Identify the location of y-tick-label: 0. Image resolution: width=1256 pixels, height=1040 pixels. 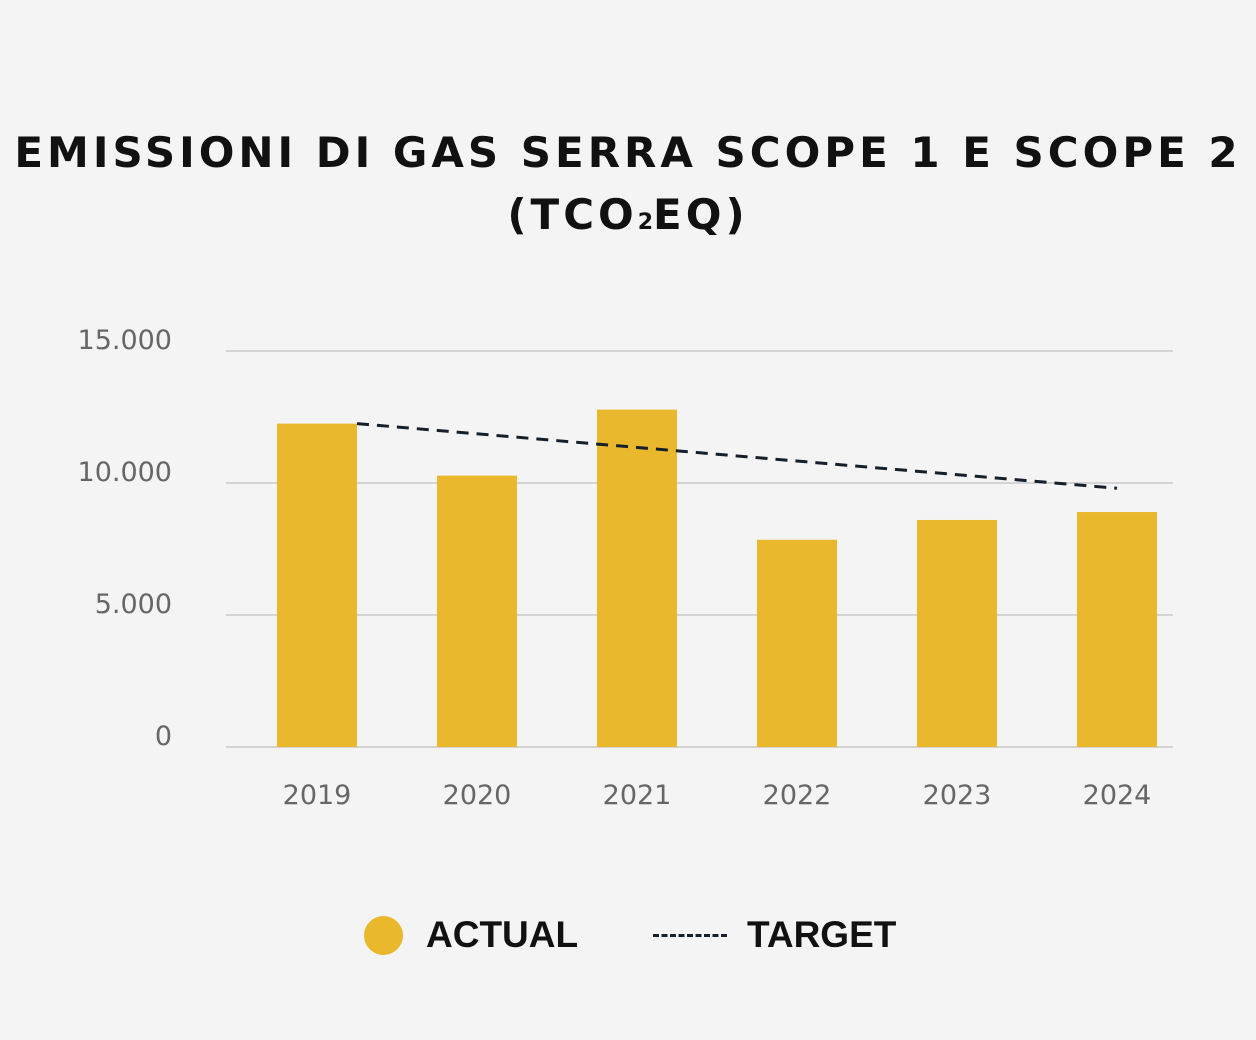
(163, 736).